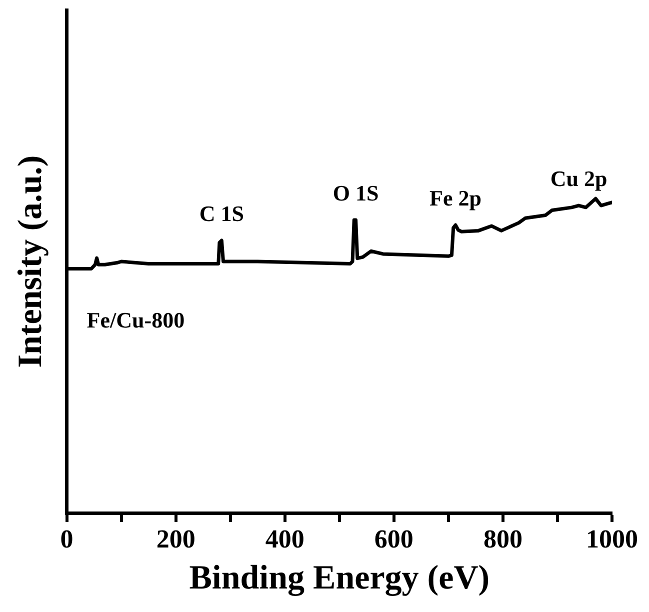  Describe the element at coordinates (502, 539) in the screenshot. I see `x-tick-label: 800` at that location.